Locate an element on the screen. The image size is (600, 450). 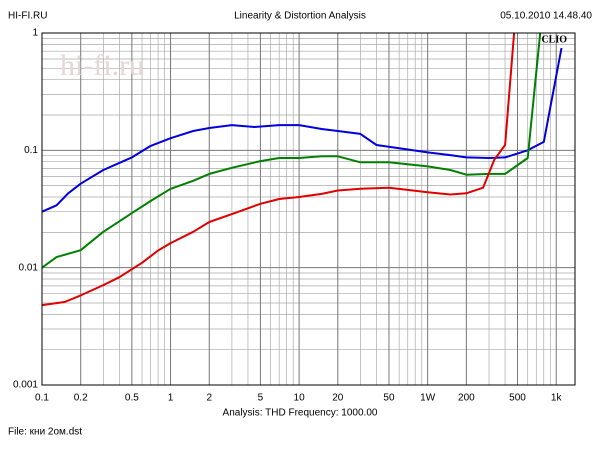
x-tick-label: 0.5 is located at coordinates (132, 398).